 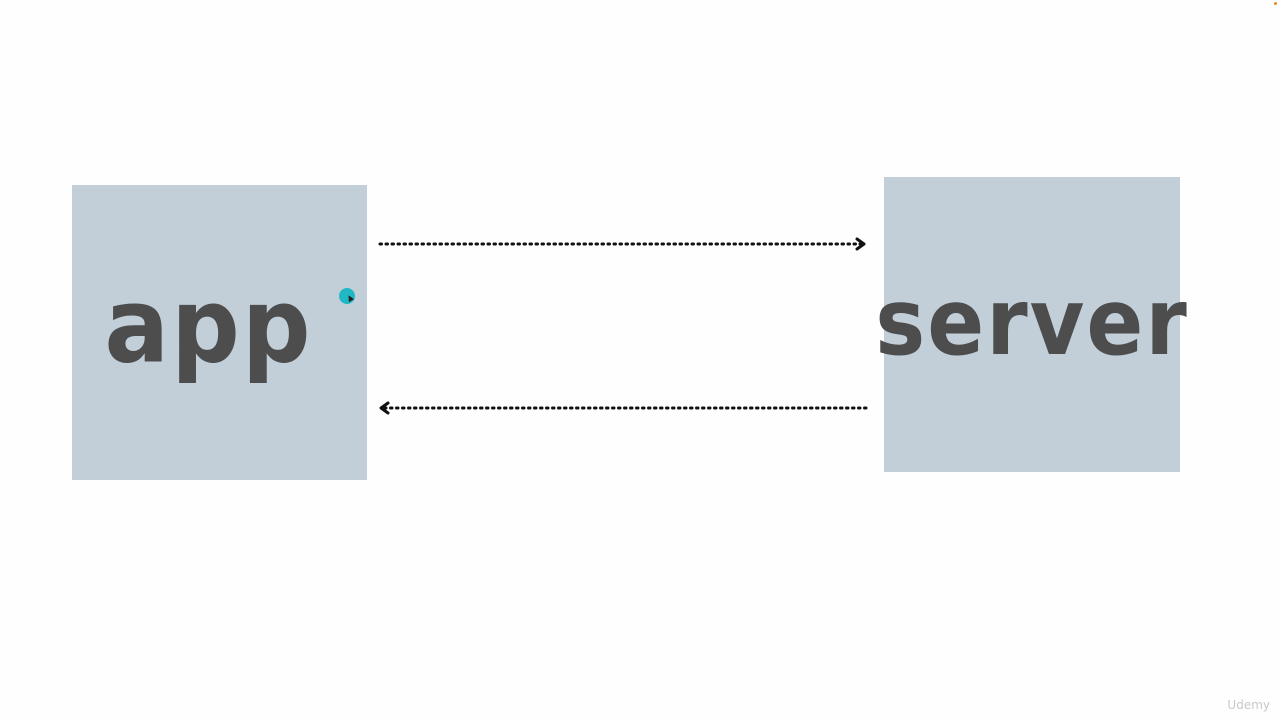 What do you see at coordinates (208, 325) in the screenshot?
I see `app-node-label: app` at bounding box center [208, 325].